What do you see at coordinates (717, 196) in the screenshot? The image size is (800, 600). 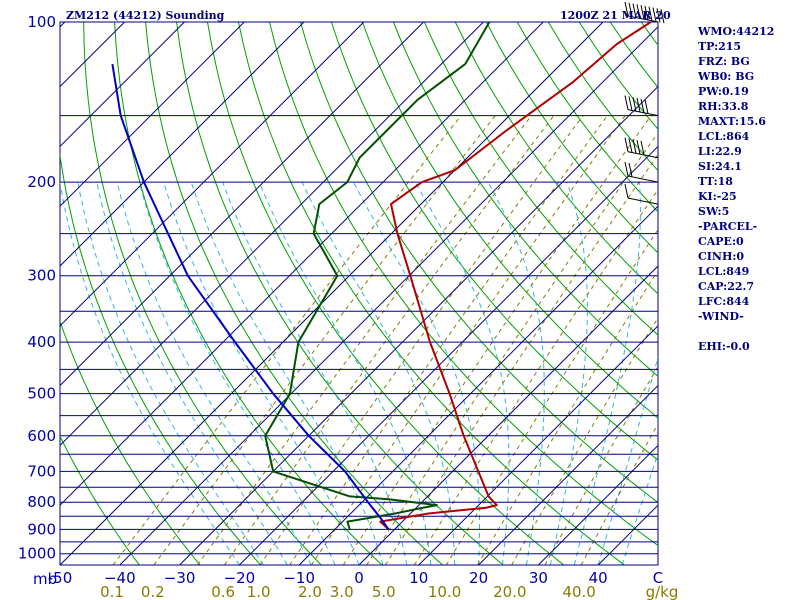 I see `stat-item: KI:-25` at bounding box center [717, 196].